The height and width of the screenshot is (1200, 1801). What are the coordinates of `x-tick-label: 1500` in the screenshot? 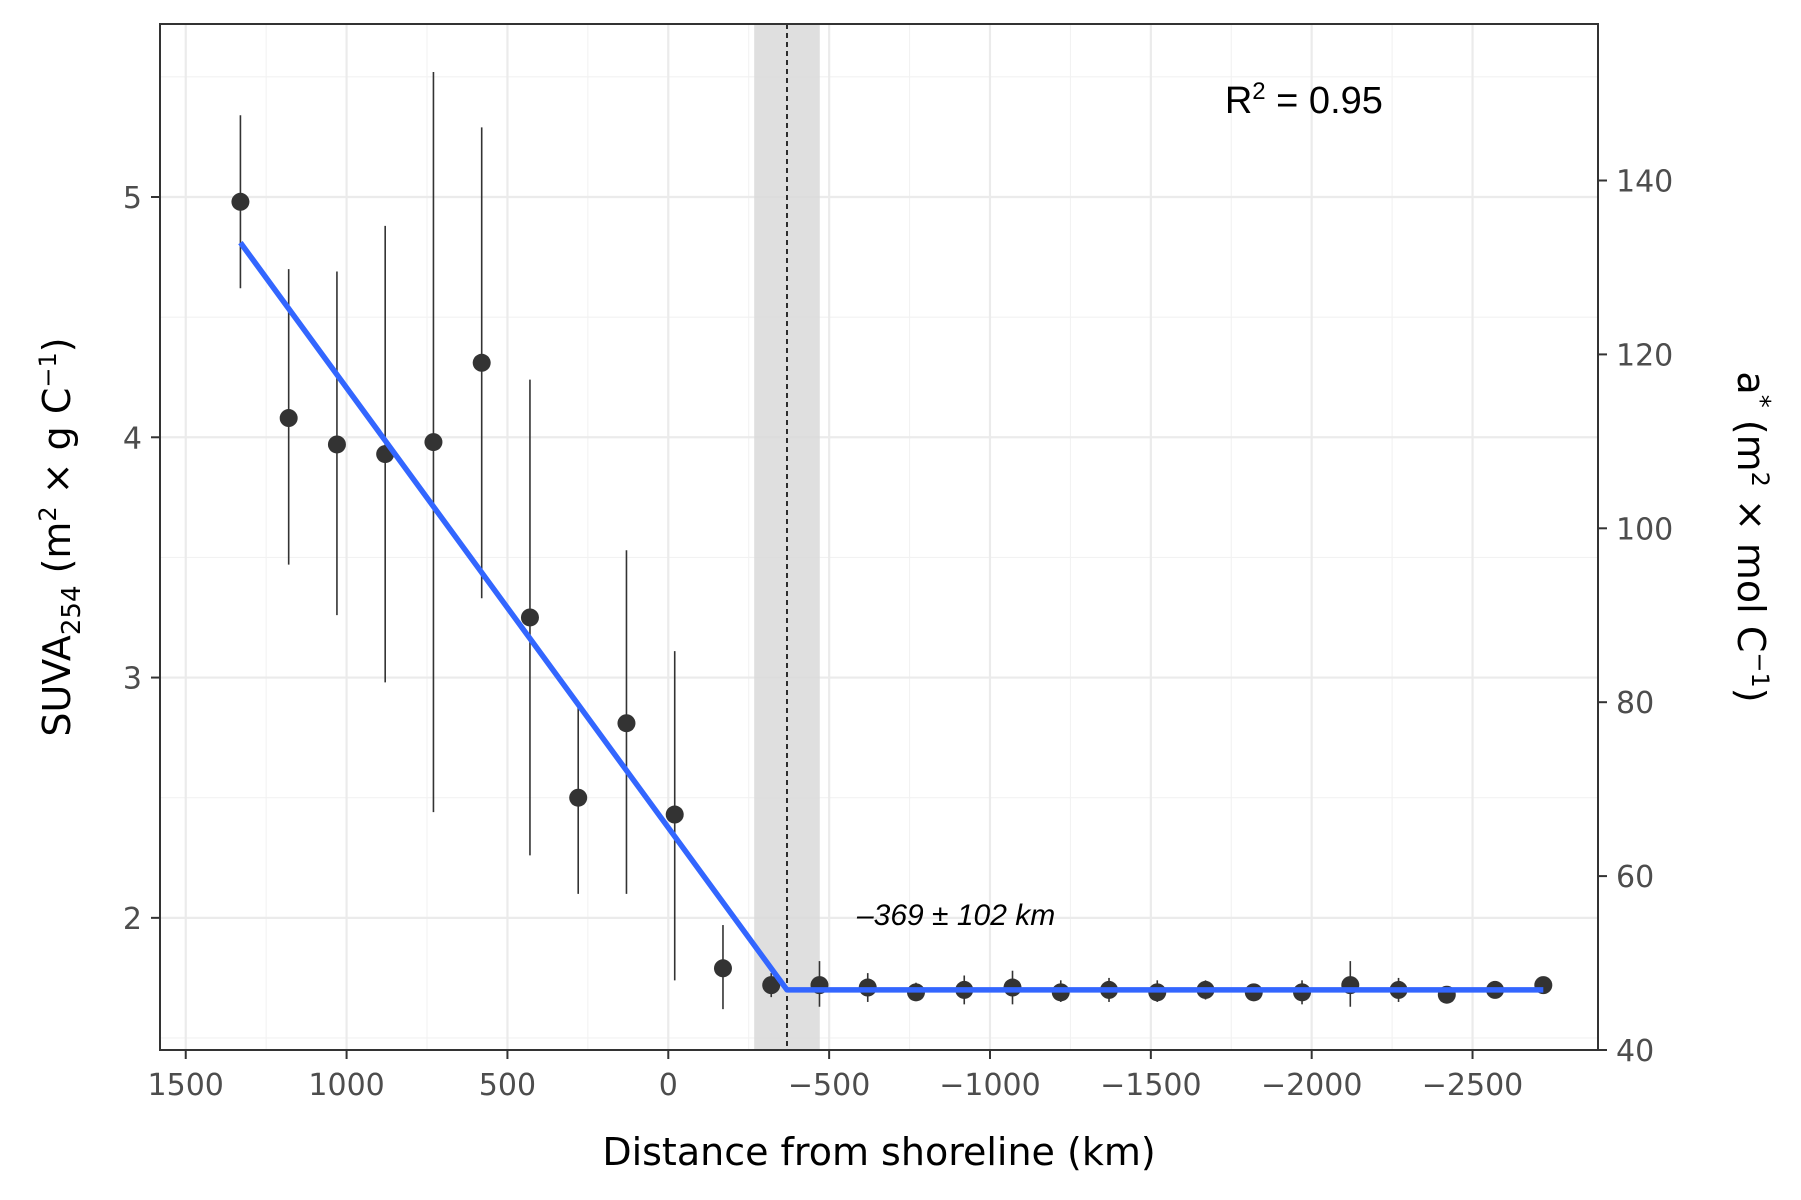 It's located at (186, 1085).